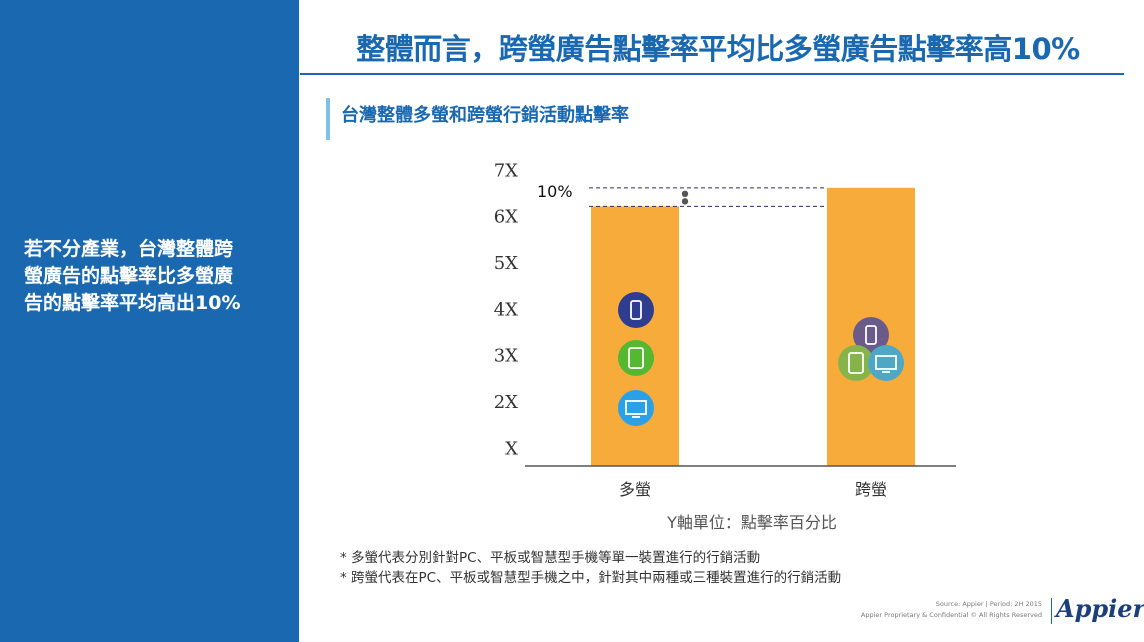  What do you see at coordinates (871, 489) in the screenshot?
I see `x-tick-label: 跨螢` at bounding box center [871, 489].